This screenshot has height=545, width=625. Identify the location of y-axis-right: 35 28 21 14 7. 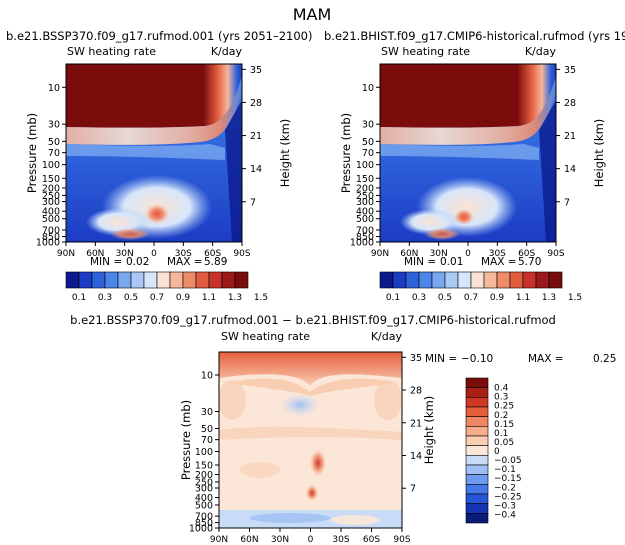
(412, 424).